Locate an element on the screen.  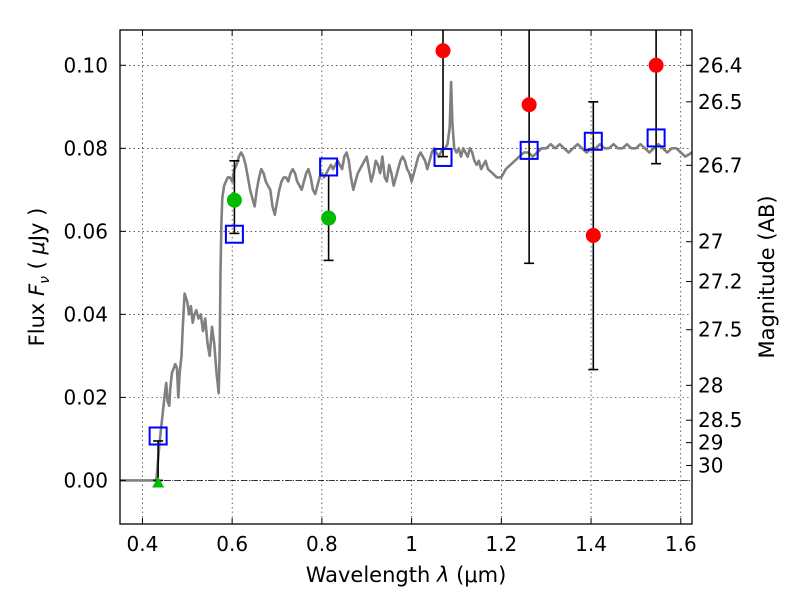
x-tick-label: 1 is located at coordinates (411, 544).